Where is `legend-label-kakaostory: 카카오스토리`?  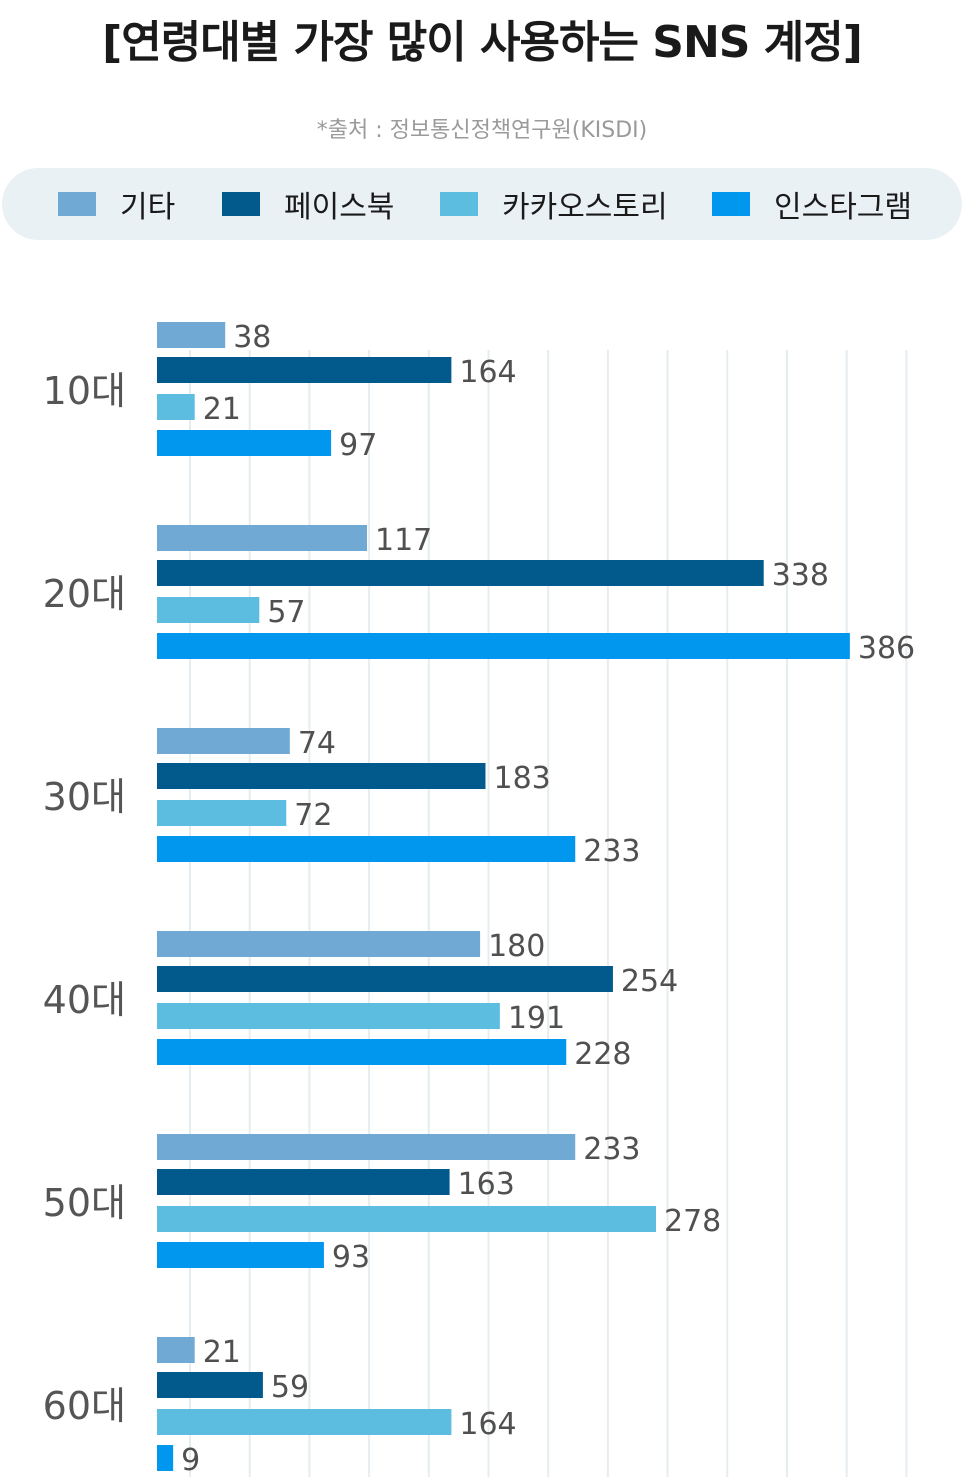
legend-label-kakaostory: 카카오스토리 is located at coordinates (585, 207).